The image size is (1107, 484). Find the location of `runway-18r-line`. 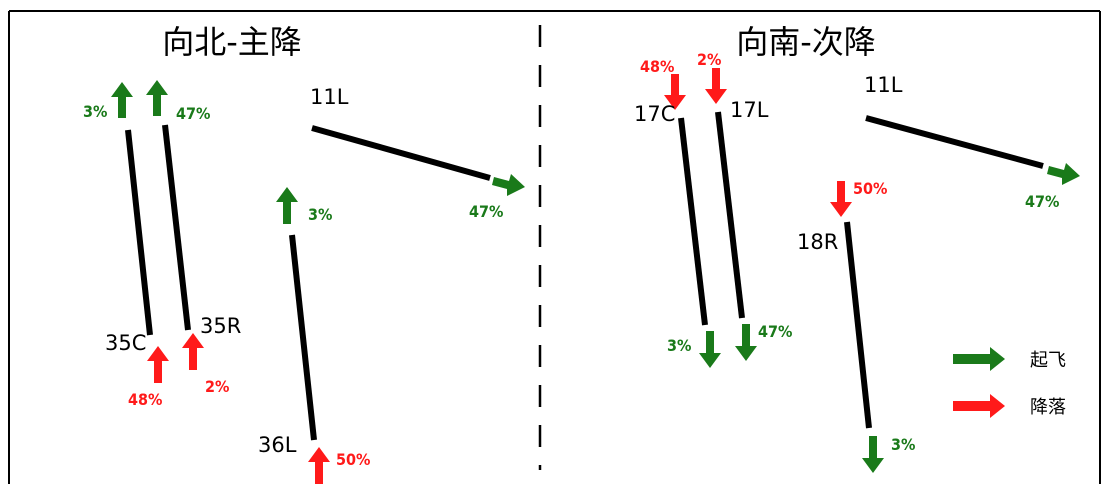

runway-18r-line is located at coordinates (858, 325).